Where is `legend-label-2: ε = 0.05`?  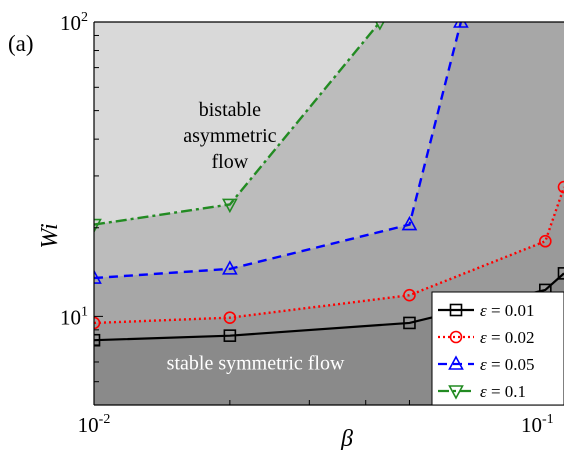 legend-label-2: ε = 0.05 is located at coordinates (507, 364).